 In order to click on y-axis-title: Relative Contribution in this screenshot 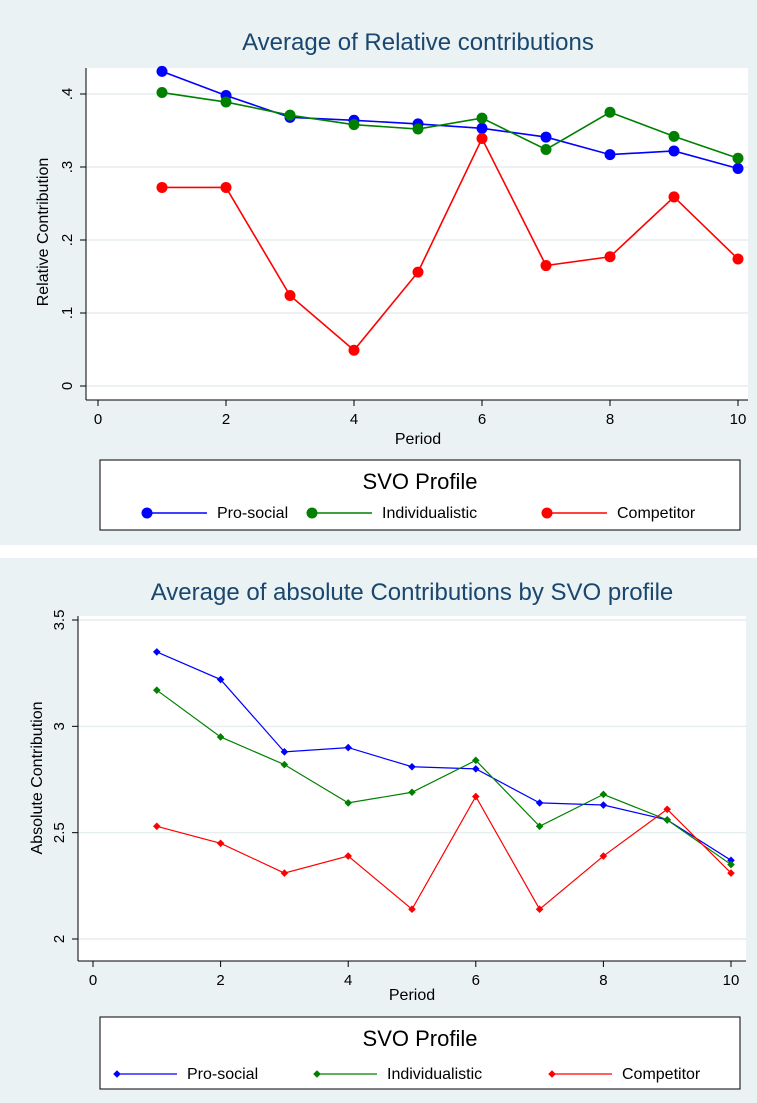, I will do `click(43, 232)`.